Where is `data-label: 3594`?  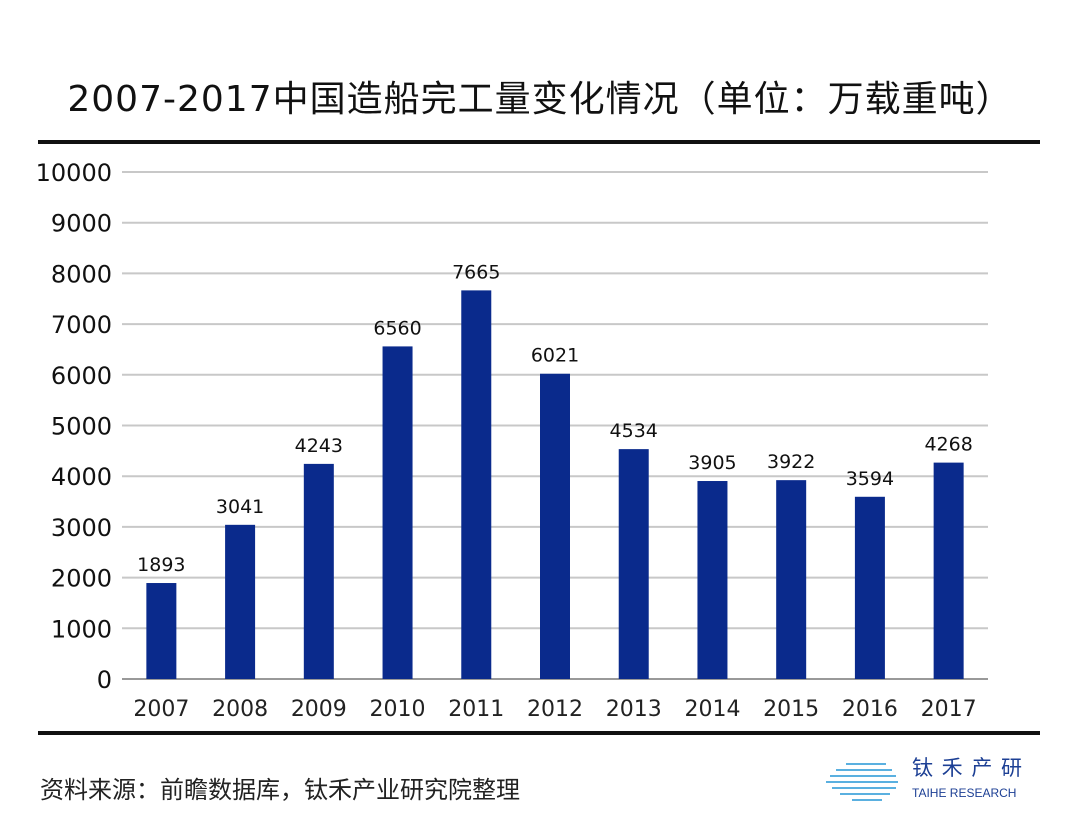 data-label: 3594 is located at coordinates (870, 479).